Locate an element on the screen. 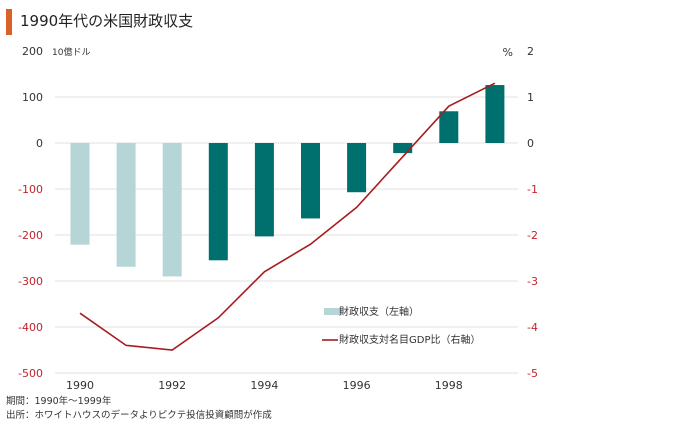 This screenshot has height=427, width=680. bar-1999 is located at coordinates (495, 114).